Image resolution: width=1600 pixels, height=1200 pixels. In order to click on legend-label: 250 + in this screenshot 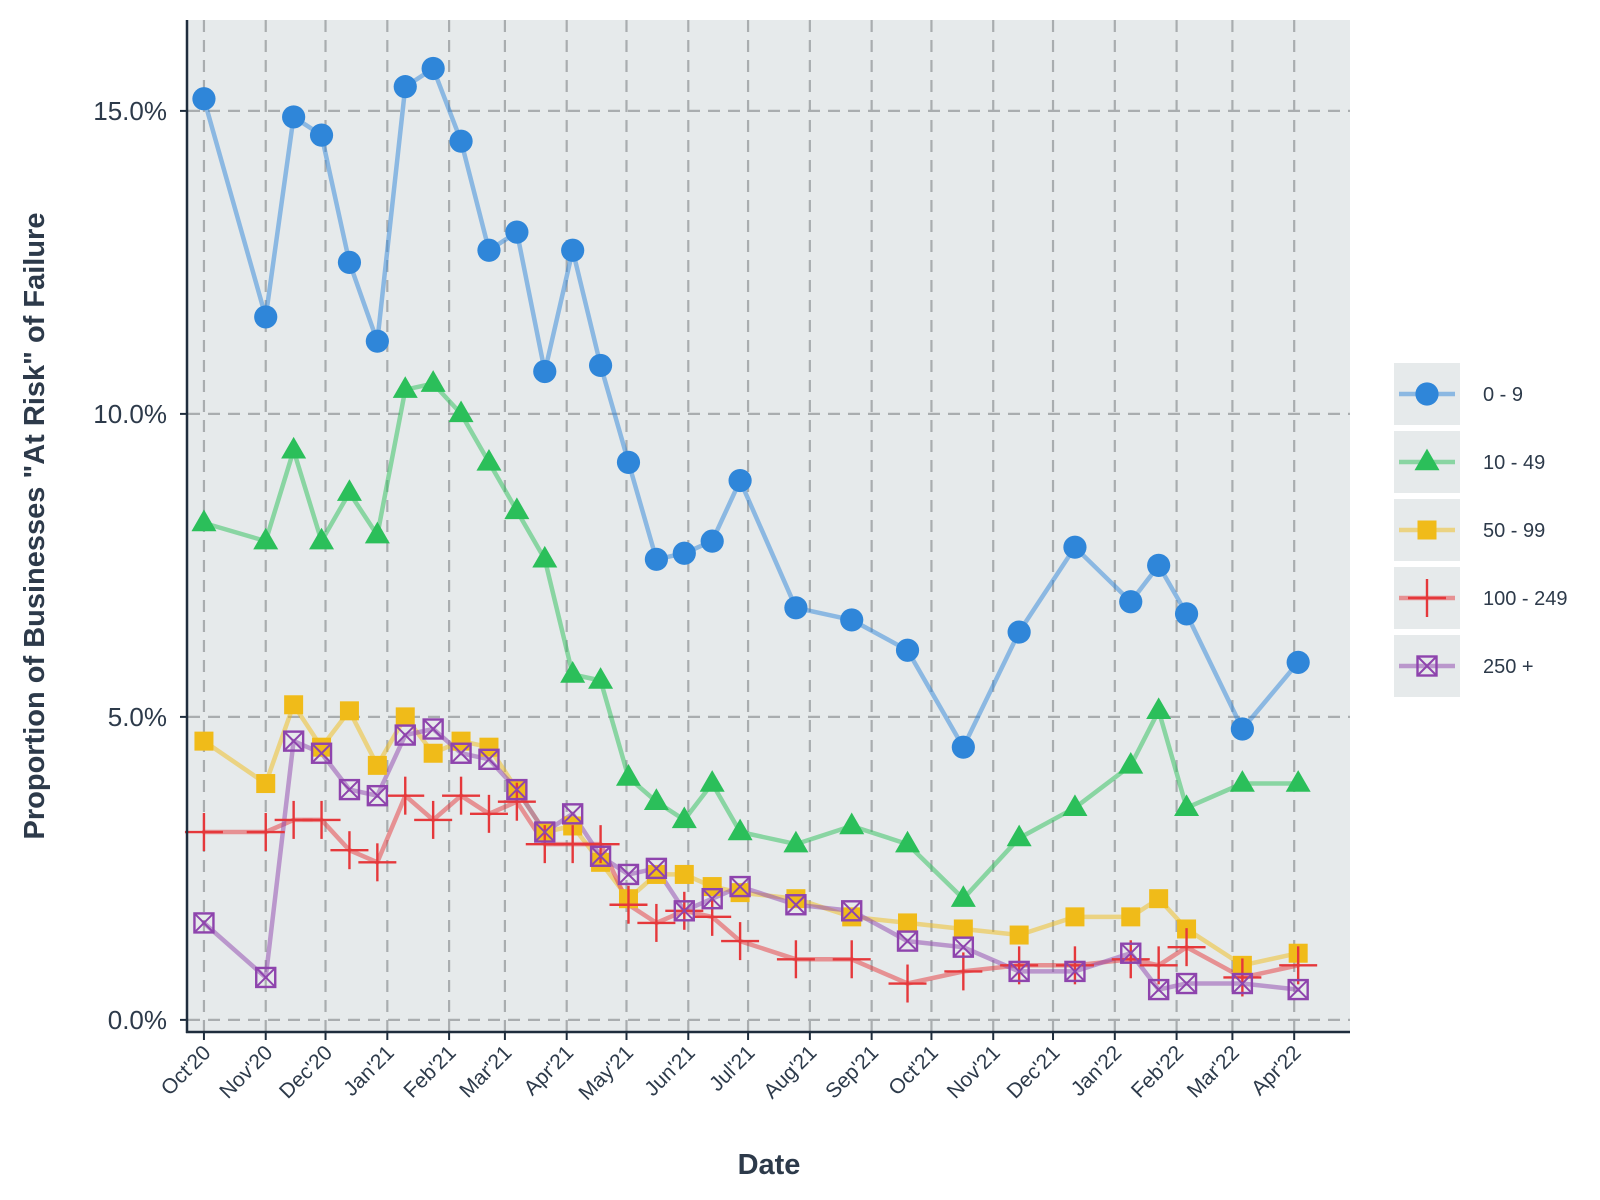, I will do `click(1508, 667)`.